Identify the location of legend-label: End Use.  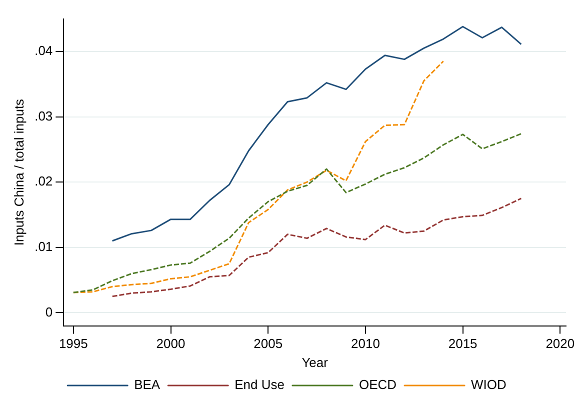
(259, 384).